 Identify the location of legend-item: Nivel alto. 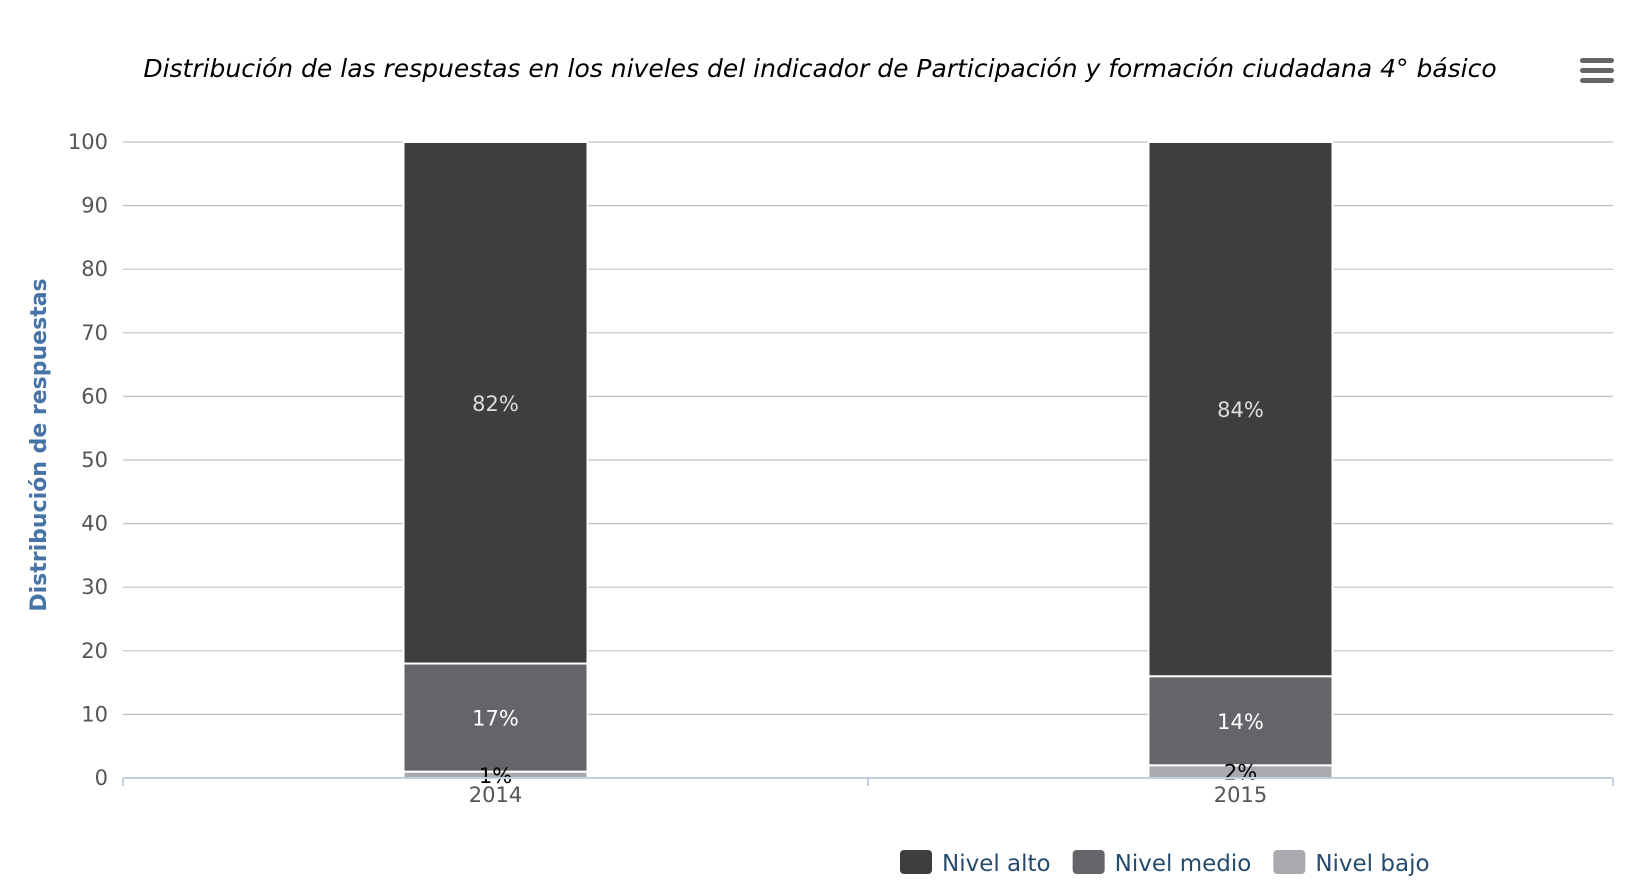
(975, 863).